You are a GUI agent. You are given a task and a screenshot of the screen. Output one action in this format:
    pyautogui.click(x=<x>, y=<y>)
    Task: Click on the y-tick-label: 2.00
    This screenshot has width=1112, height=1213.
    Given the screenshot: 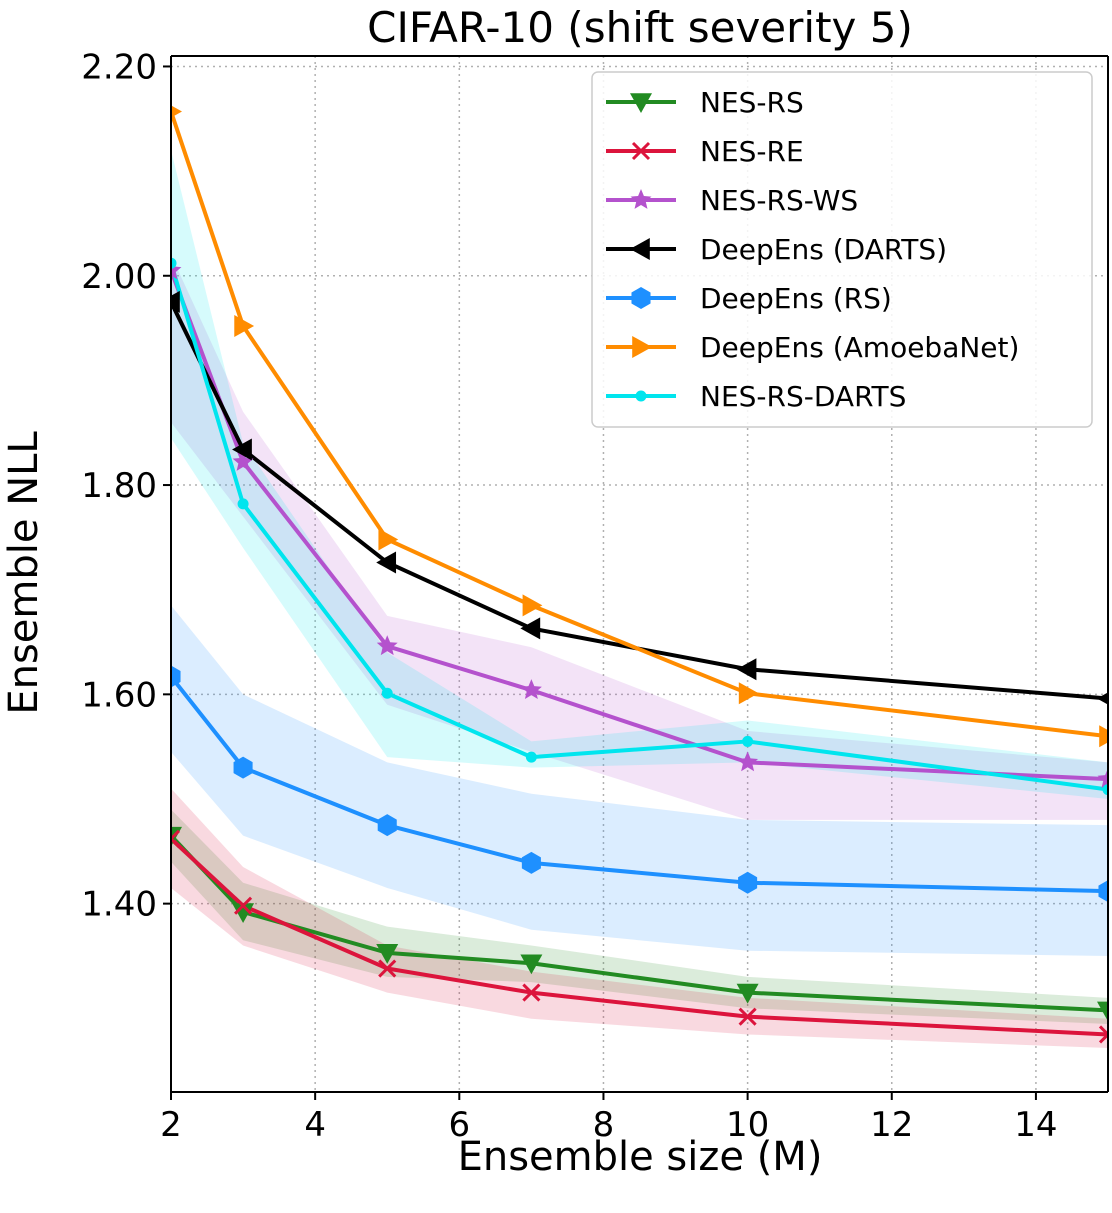 What is the action you would take?
    pyautogui.click(x=119, y=277)
    